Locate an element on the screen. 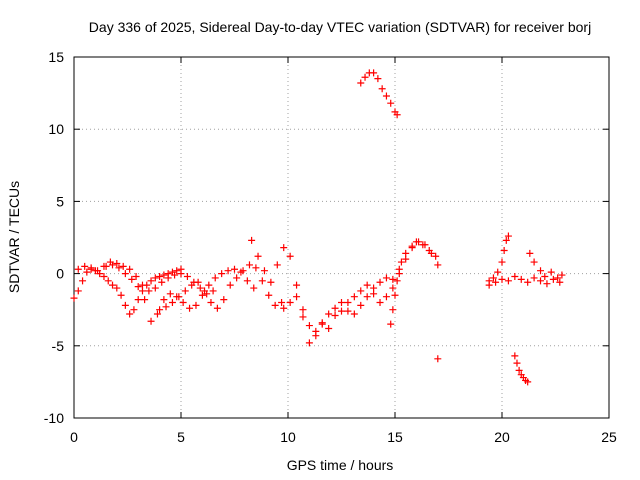  series-track-h is located at coordinates (498, 258).